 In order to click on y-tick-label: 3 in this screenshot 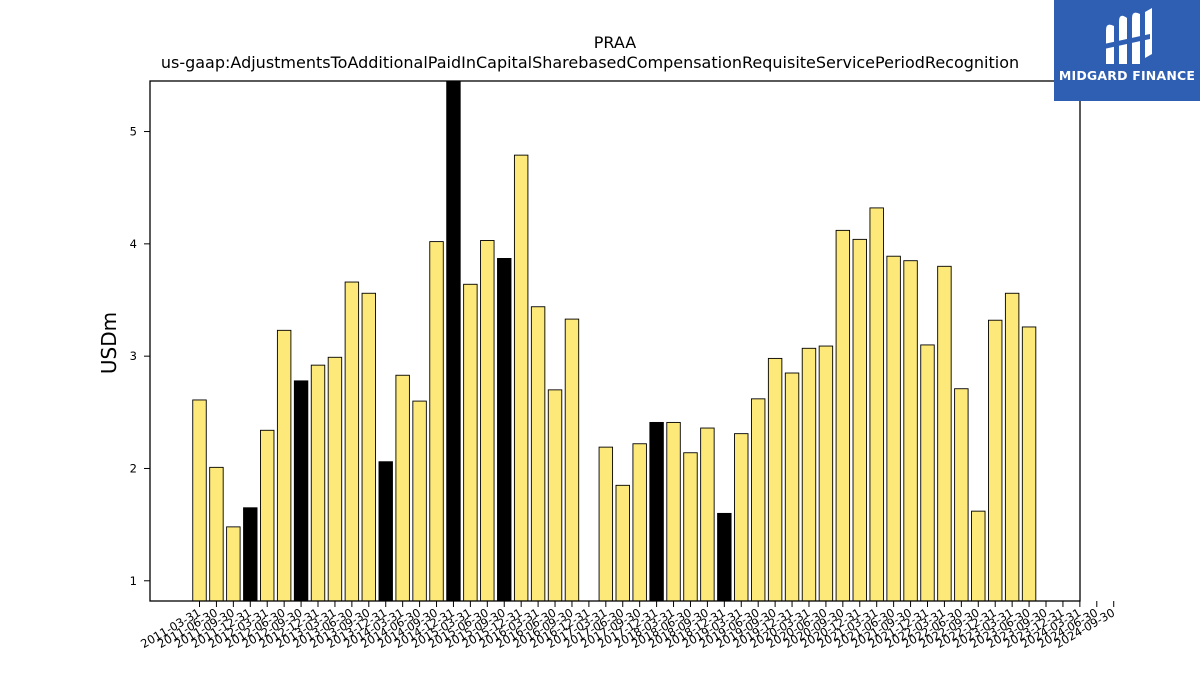, I will do `click(133, 356)`.